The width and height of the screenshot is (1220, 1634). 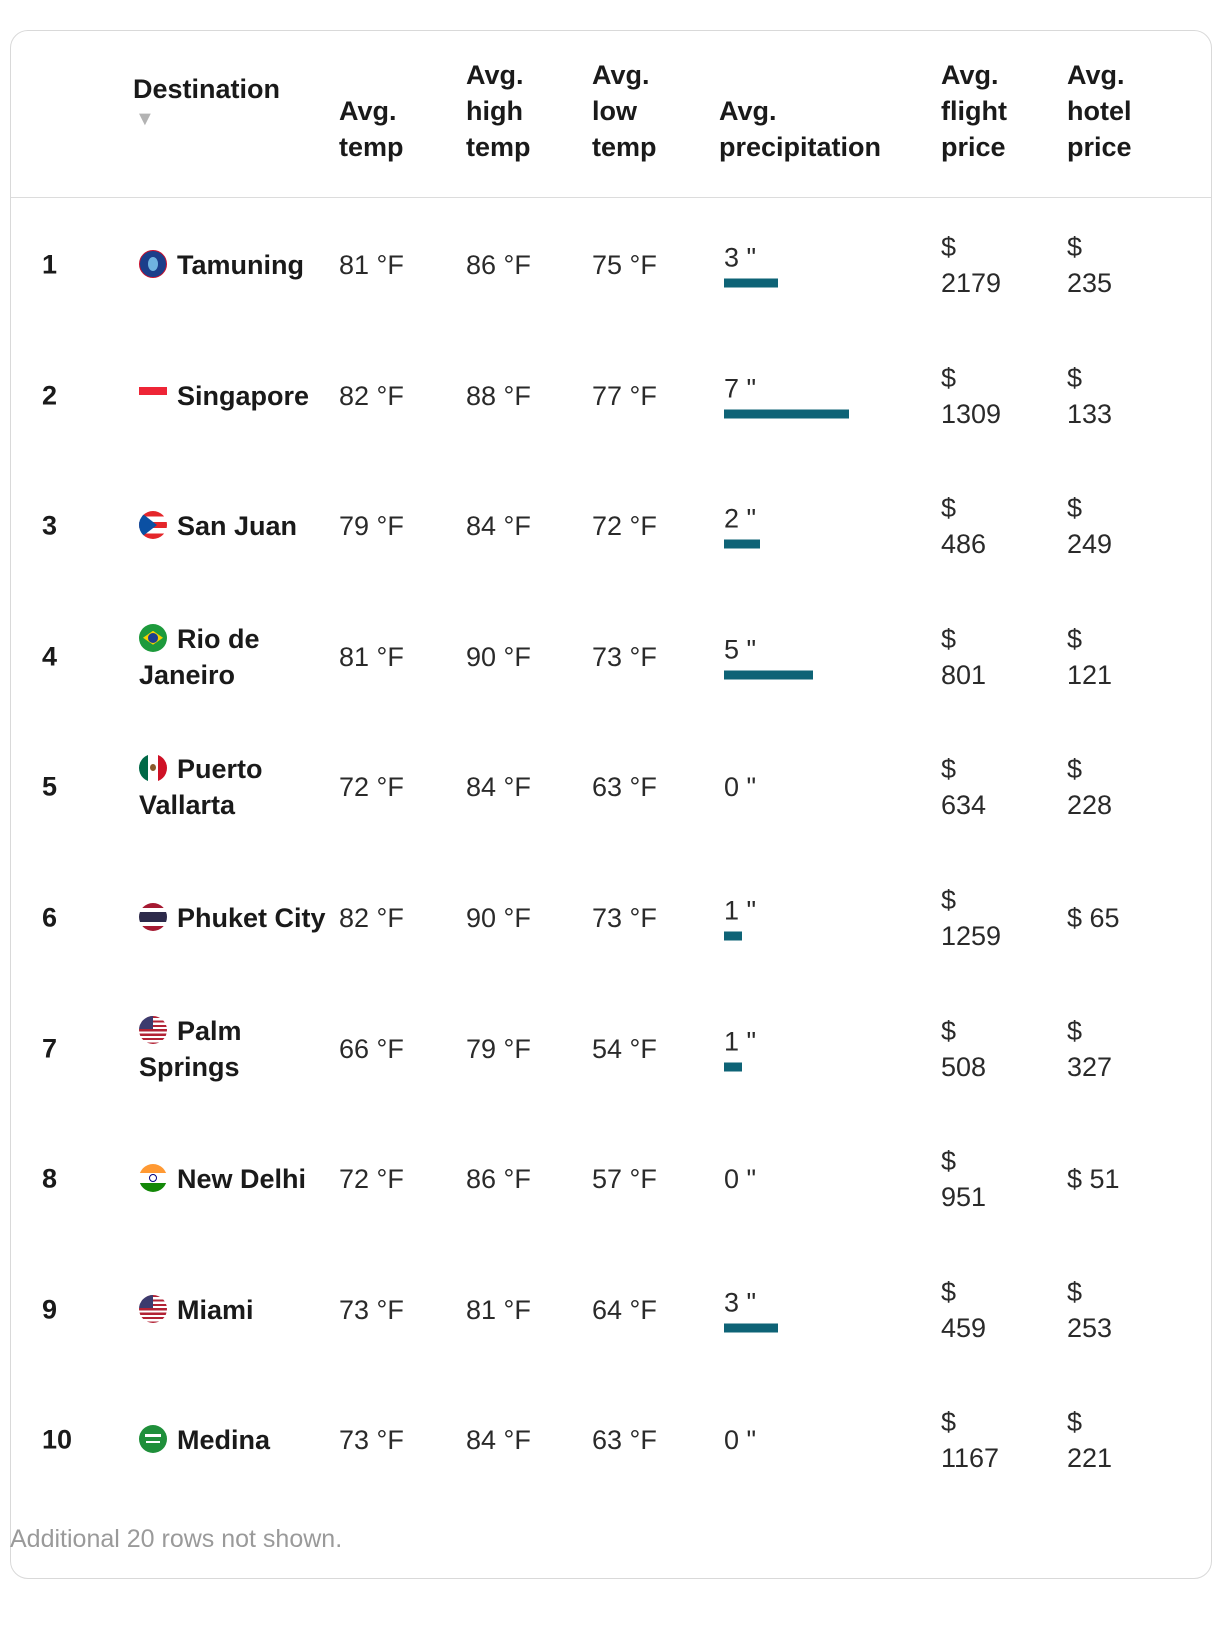 I want to click on column-header-avg-low-temp: Avg. low temp, so click(x=624, y=111).